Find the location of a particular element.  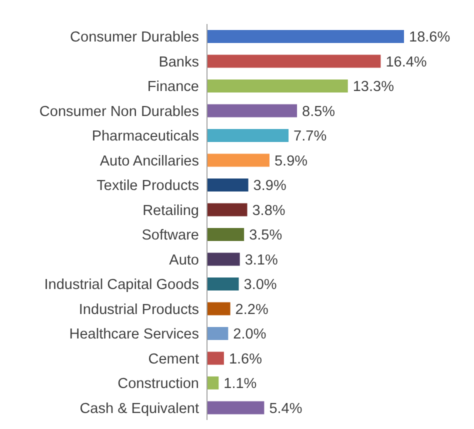

data-label: 3.9% is located at coordinates (269, 186).